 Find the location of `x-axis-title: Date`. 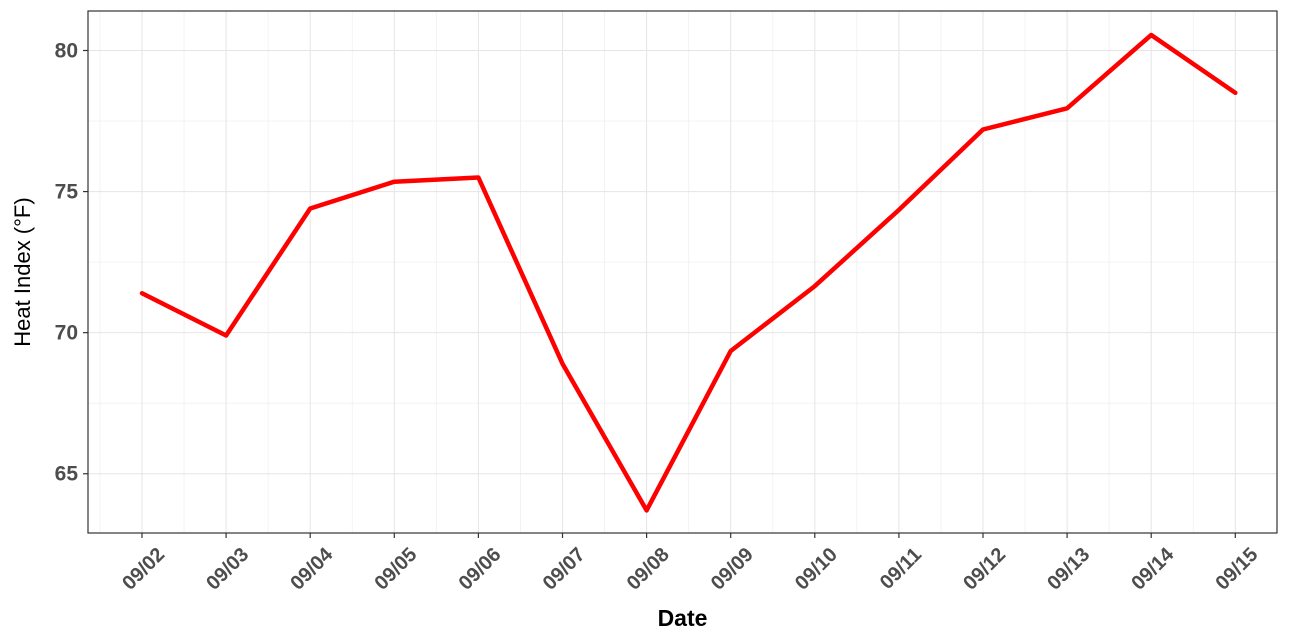

x-axis-title: Date is located at coordinates (683, 618).